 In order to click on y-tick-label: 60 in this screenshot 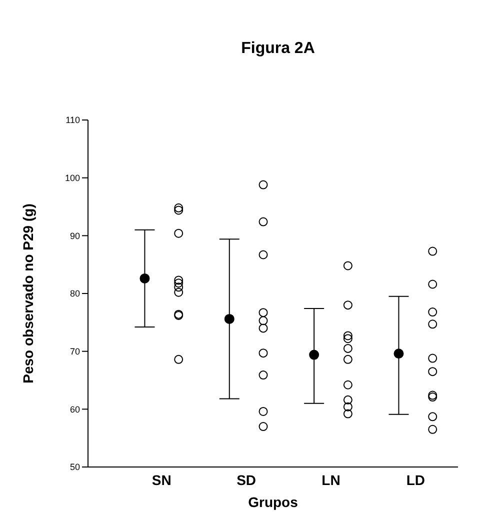, I will do `click(75, 409)`.